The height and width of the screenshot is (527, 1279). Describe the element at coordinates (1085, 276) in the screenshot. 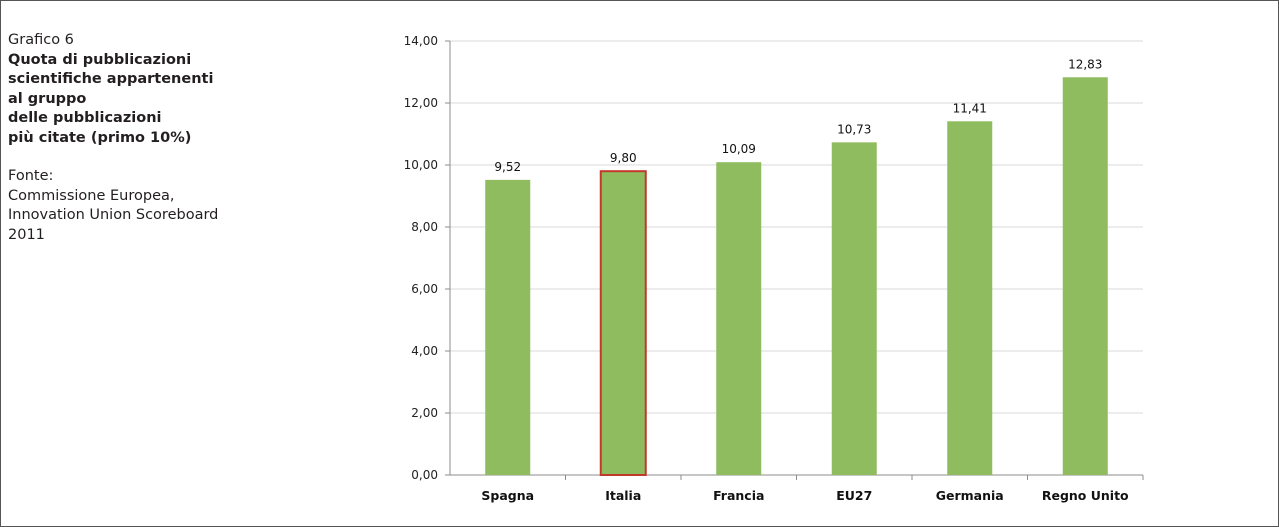

I see `bar-regno-unito` at that location.